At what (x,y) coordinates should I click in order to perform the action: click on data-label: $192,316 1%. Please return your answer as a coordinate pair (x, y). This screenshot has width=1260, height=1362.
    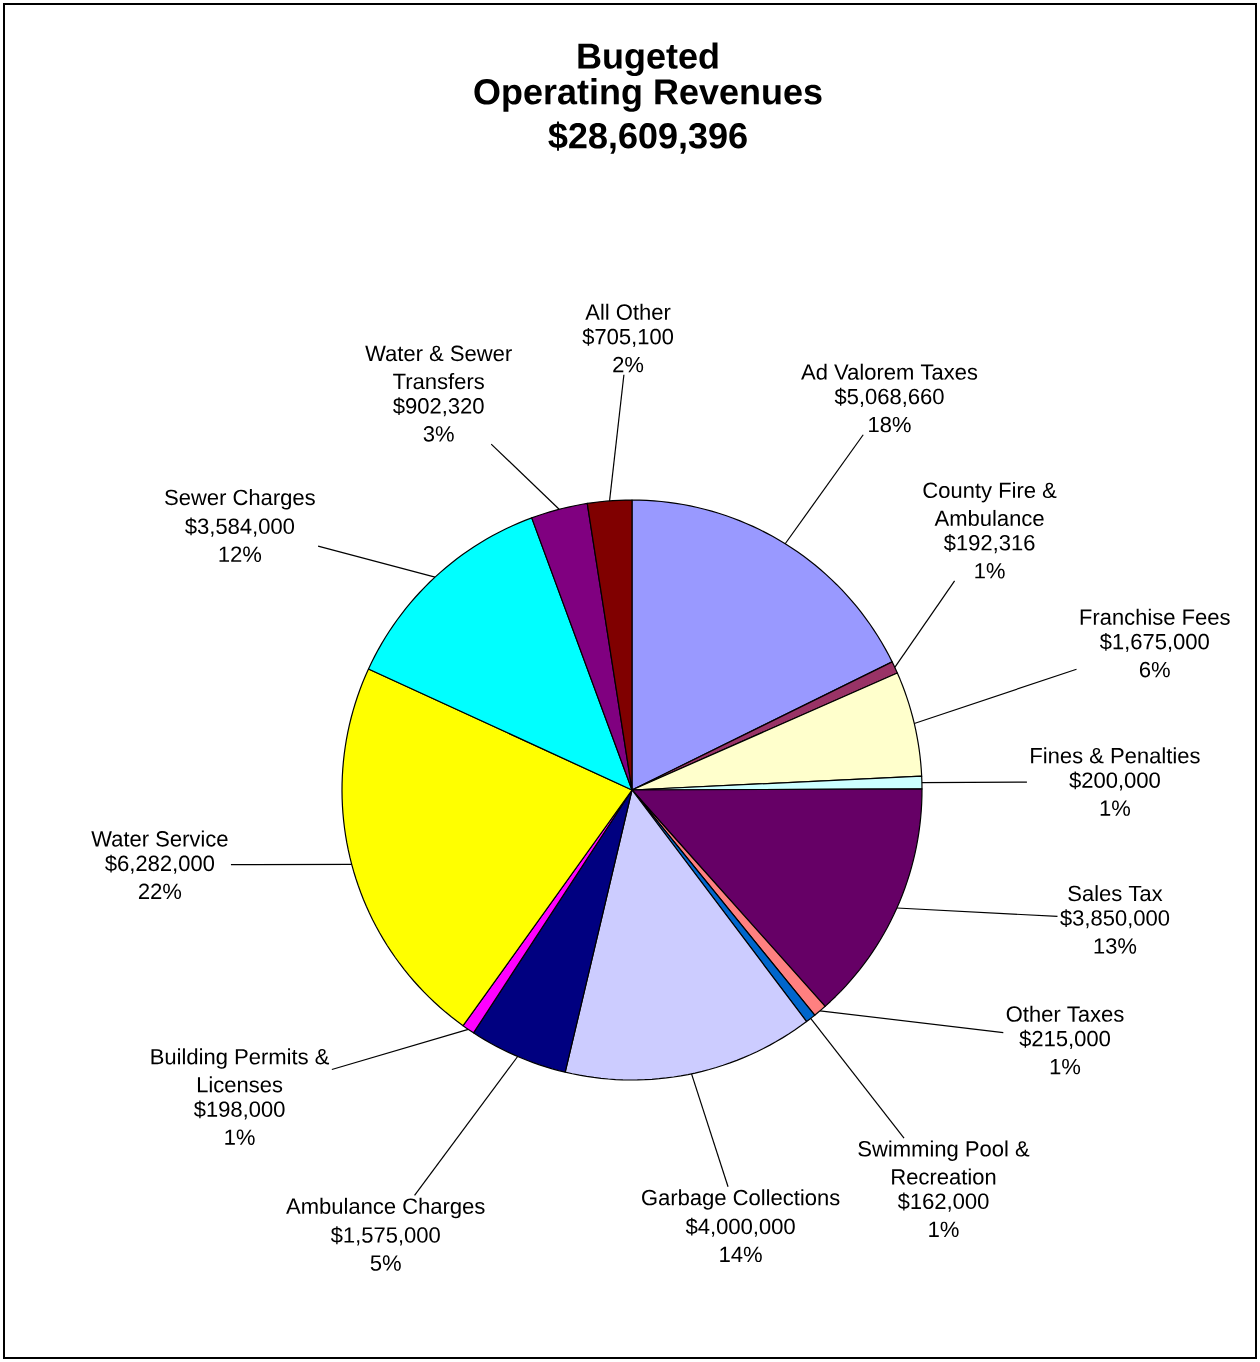
    Looking at the image, I should click on (989, 556).